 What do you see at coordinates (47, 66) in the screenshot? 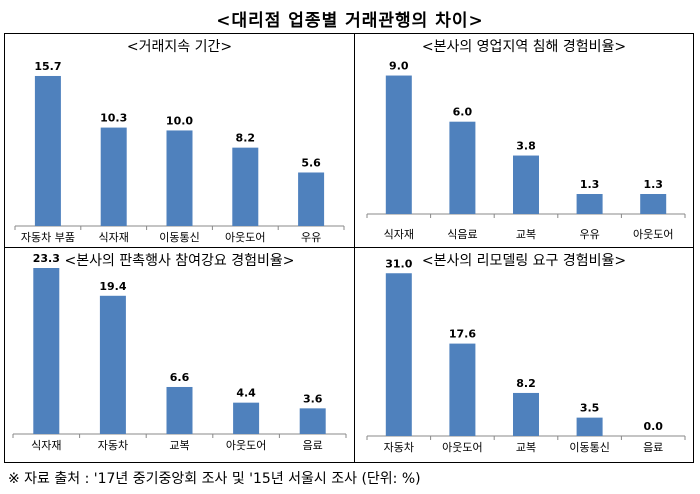
I see `data-label: 15.7` at bounding box center [47, 66].